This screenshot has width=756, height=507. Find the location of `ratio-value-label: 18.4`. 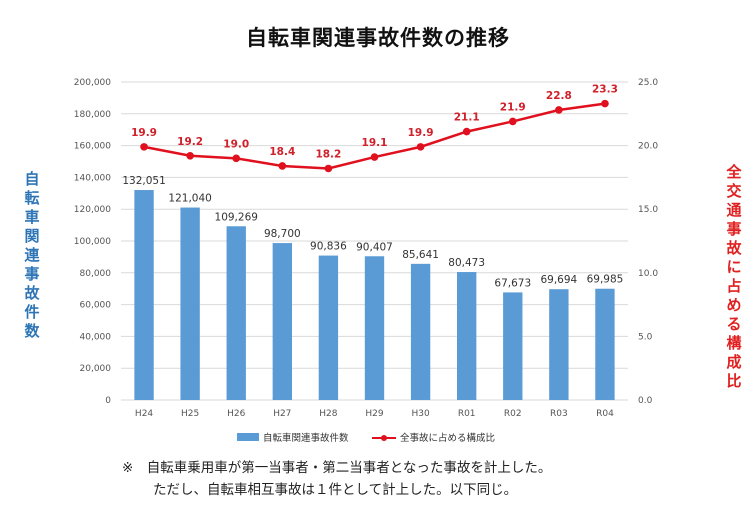

ratio-value-label: 18.4 is located at coordinates (282, 152).